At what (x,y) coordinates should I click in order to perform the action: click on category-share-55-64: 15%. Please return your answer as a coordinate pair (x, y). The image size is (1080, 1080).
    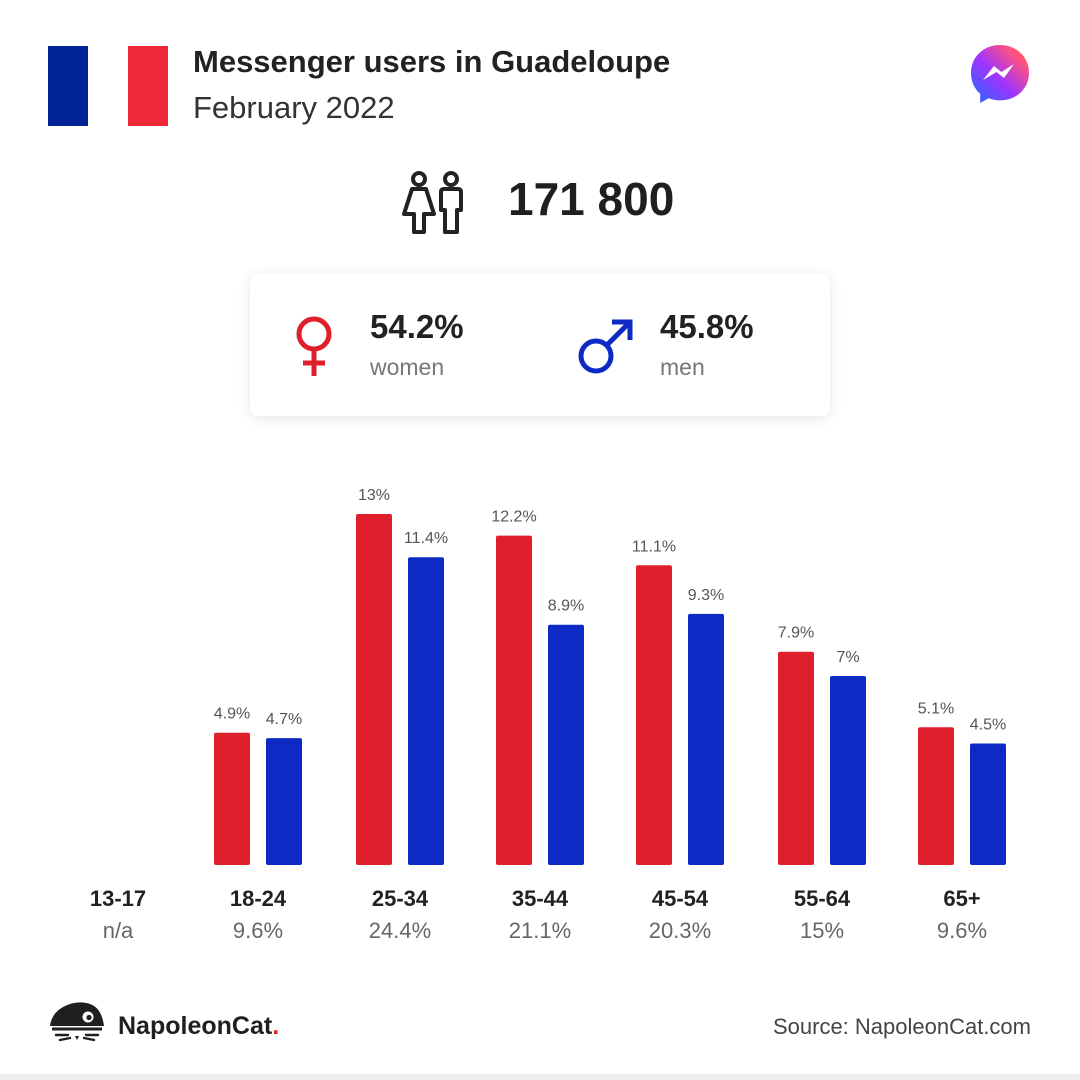
    Looking at the image, I should click on (822, 930).